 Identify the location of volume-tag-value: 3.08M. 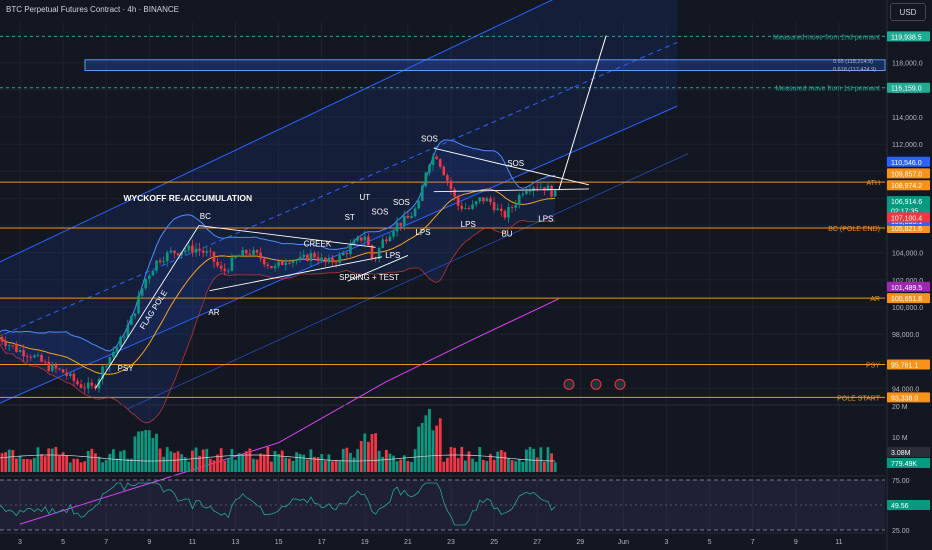
(901, 453).